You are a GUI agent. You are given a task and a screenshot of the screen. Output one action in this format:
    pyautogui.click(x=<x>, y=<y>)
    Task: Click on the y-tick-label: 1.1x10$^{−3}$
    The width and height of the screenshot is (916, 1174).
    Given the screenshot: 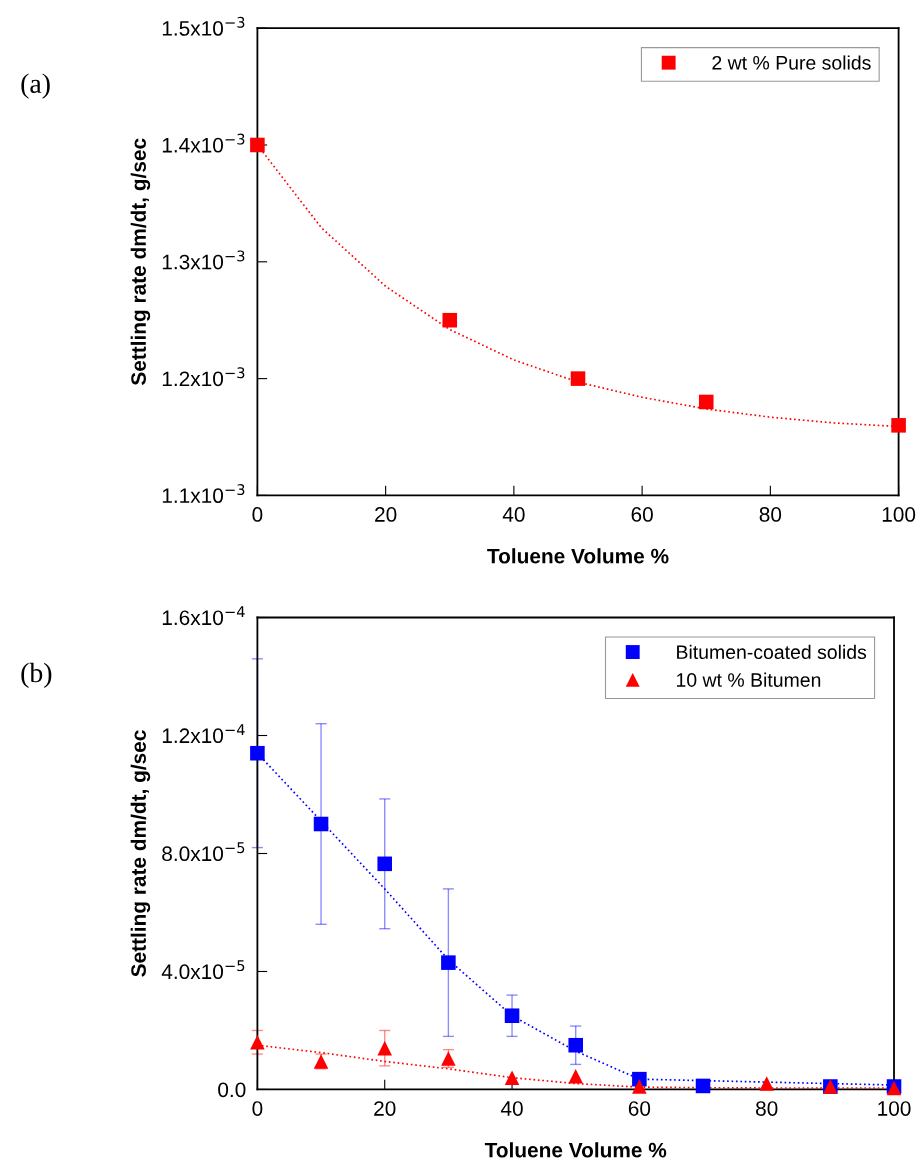 What is the action you would take?
    pyautogui.click(x=203, y=494)
    